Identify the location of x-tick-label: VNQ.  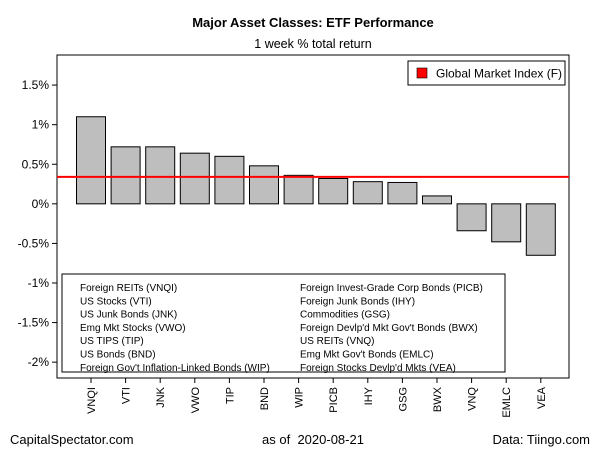
(473, 399).